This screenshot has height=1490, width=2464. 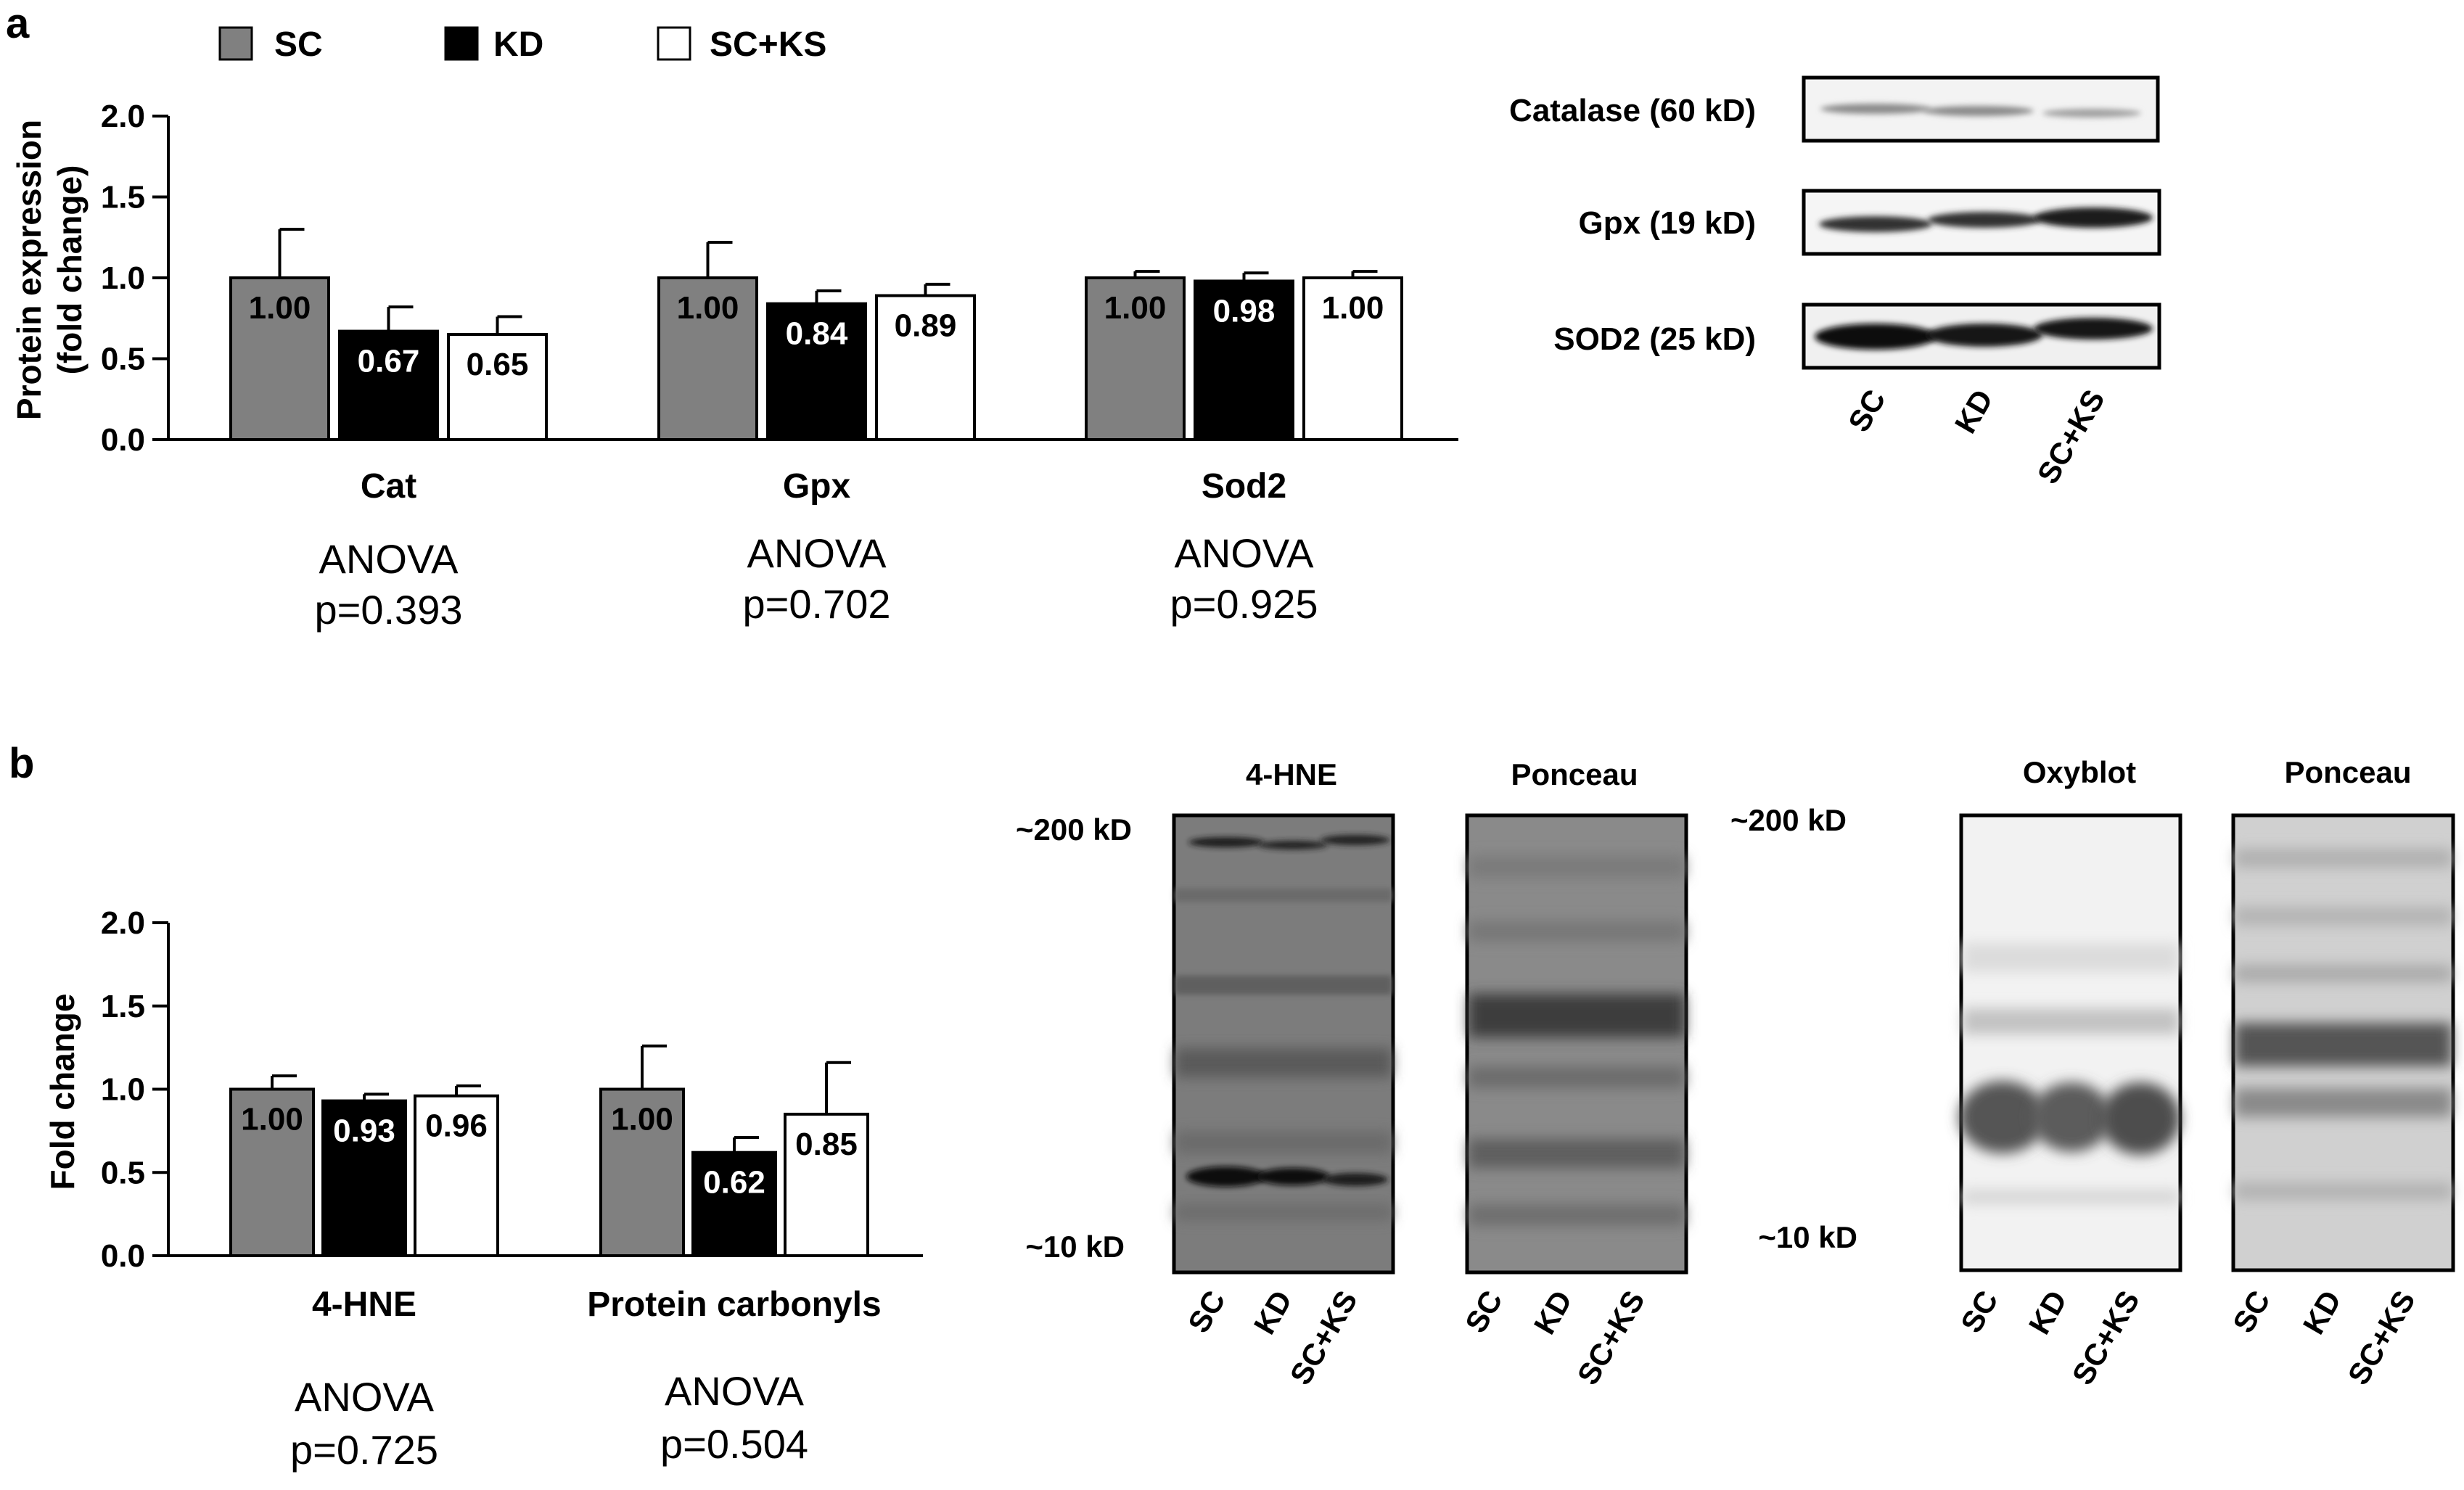 What do you see at coordinates (1484, 1312) in the screenshot?
I see `blot-b2-lane-sc: SC` at bounding box center [1484, 1312].